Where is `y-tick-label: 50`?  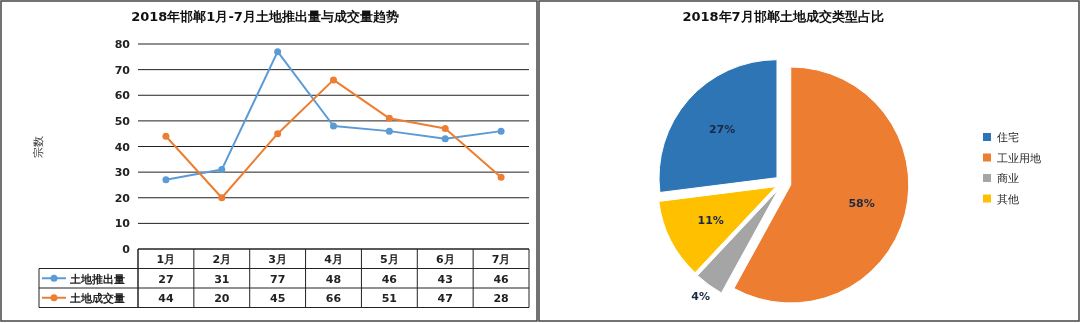 y-tick-label: 50 is located at coordinates (122, 121).